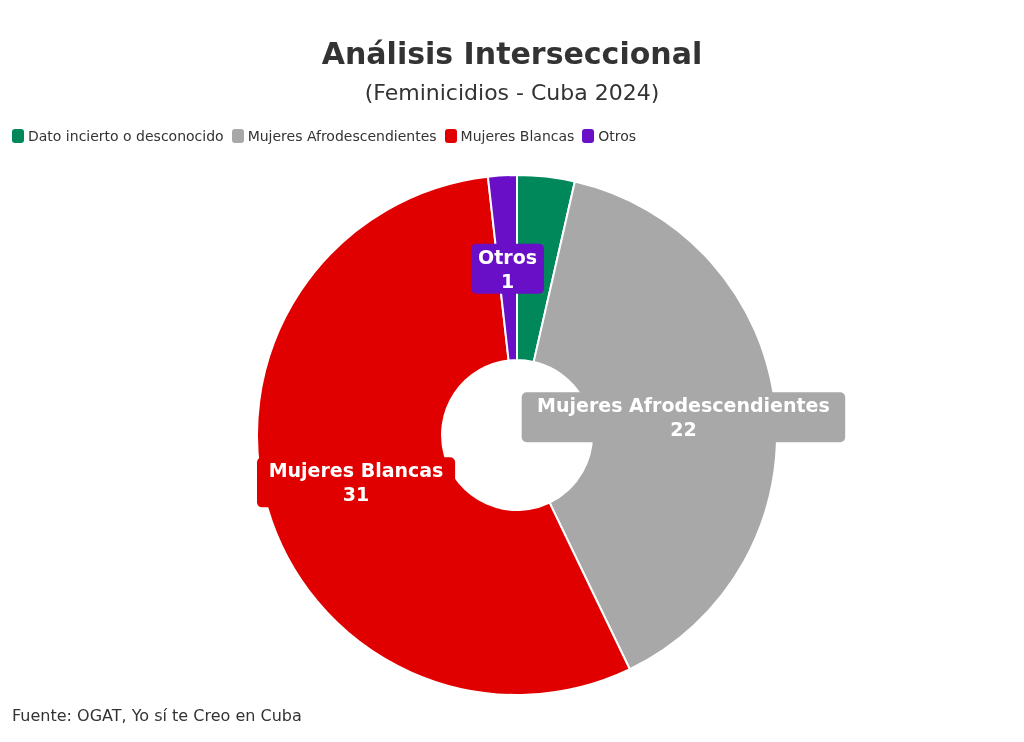 This screenshot has height=742, width=1024. Describe the element at coordinates (683, 405) in the screenshot. I see `slice-label: Mujeres Afrodescendientes` at that location.